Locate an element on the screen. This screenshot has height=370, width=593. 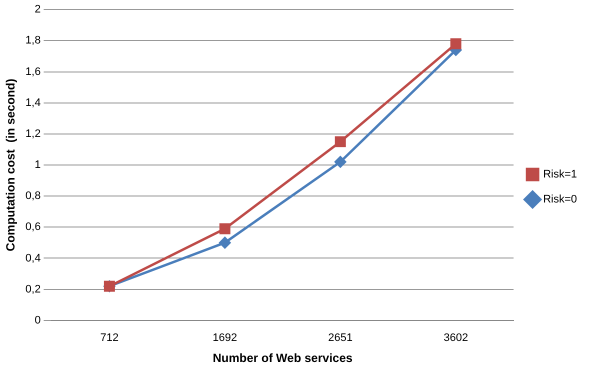
x-tick-label: 1692 is located at coordinates (225, 338).